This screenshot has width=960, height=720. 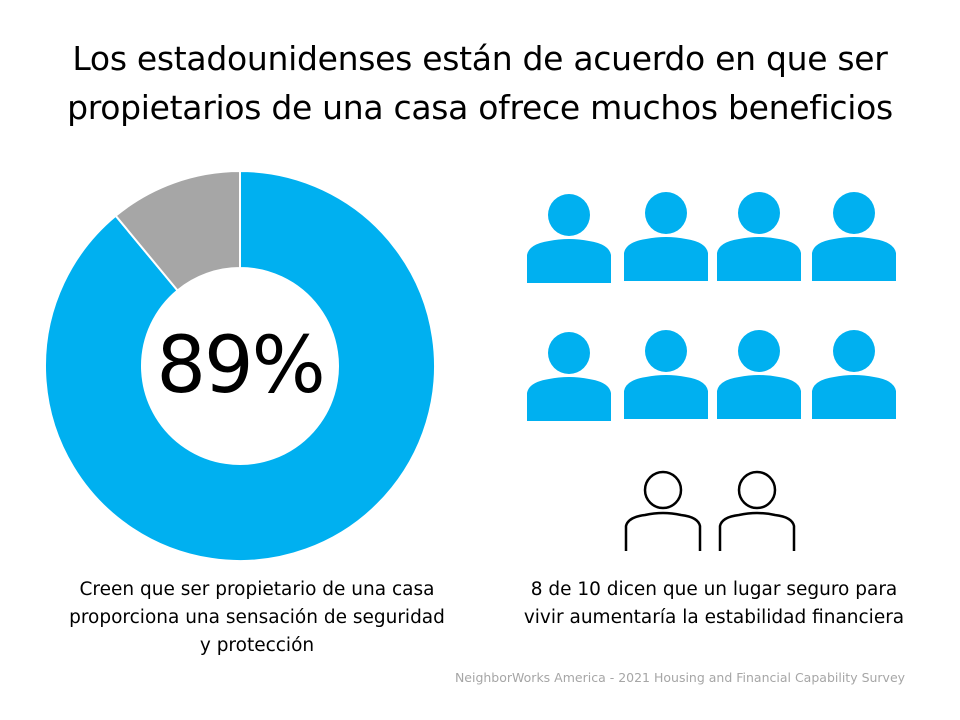 What do you see at coordinates (257, 589) in the screenshot?
I see `donut-caption-line: Creen que ser propietario de una casa` at bounding box center [257, 589].